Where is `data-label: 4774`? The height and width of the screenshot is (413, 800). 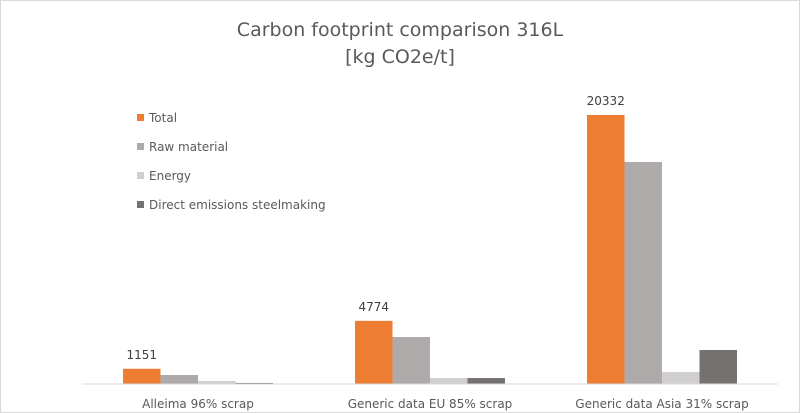
data-label: 4774 is located at coordinates (373, 307).